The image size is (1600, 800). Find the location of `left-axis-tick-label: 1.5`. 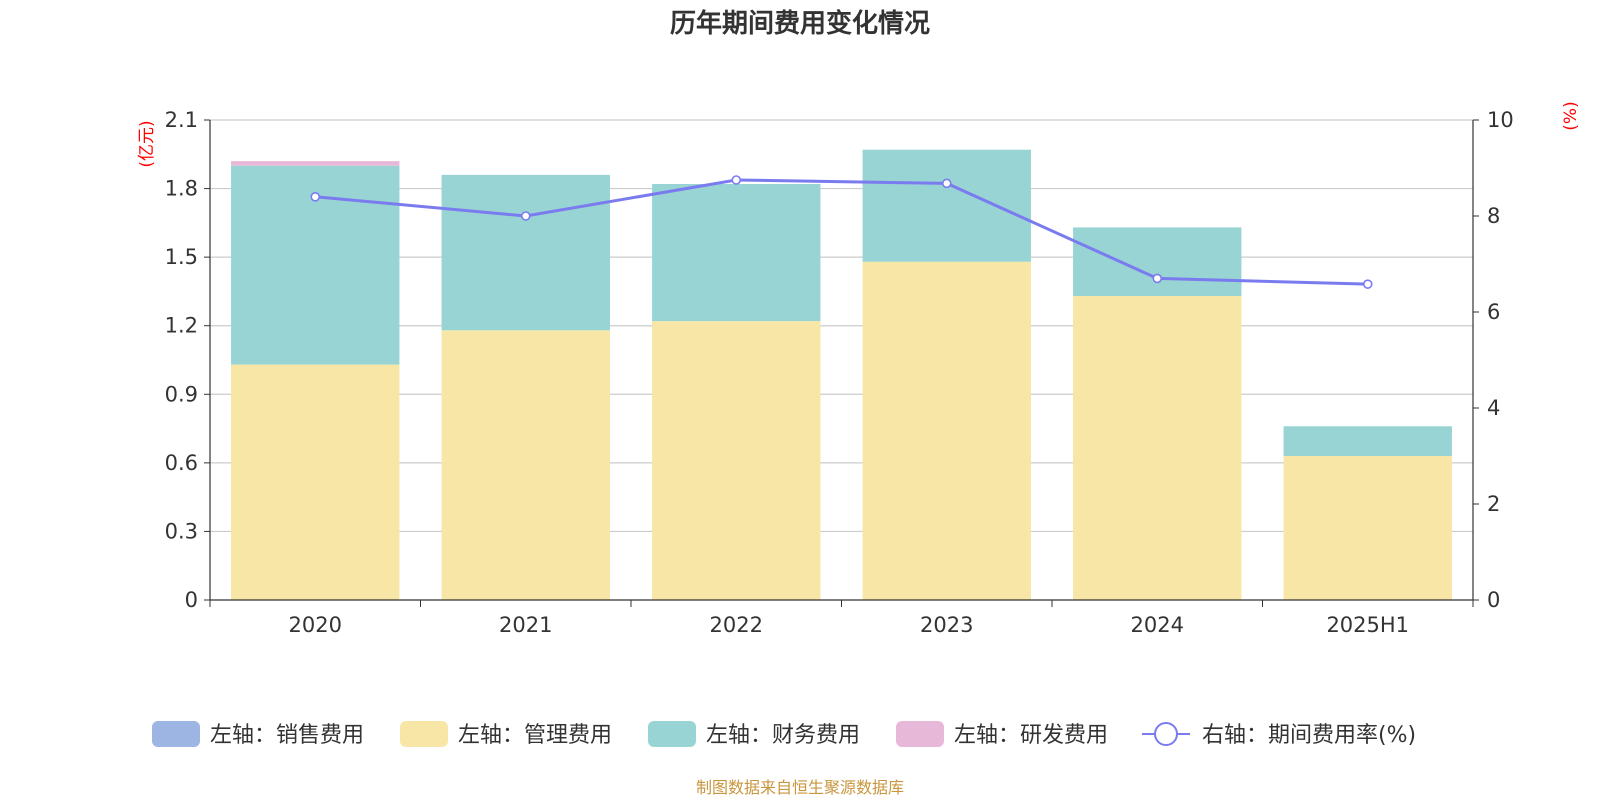

left-axis-tick-label: 1.5 is located at coordinates (181, 257).